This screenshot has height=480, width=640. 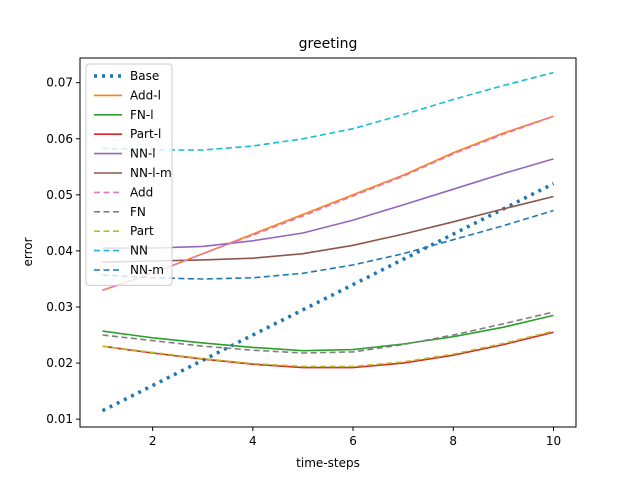 I want to click on y-tick-label: 0.02, so click(x=59, y=363).